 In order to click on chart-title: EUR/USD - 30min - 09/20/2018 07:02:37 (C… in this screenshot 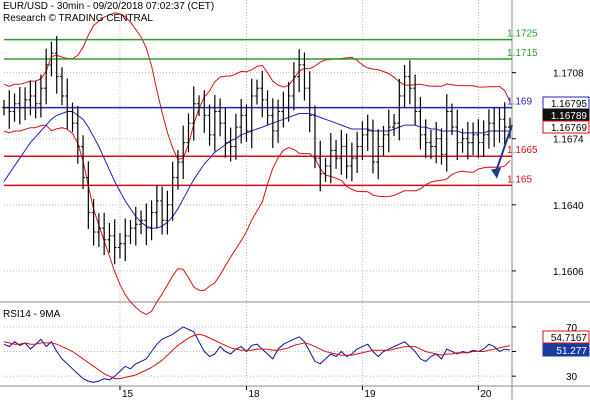, I will do `click(109, 6)`.